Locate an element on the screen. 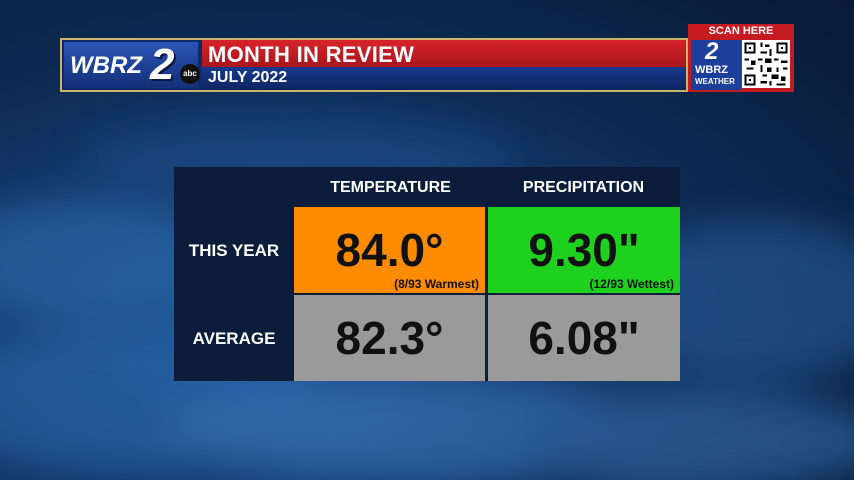  weather-logo: 2 WBRZ WEATHER is located at coordinates (716, 64).